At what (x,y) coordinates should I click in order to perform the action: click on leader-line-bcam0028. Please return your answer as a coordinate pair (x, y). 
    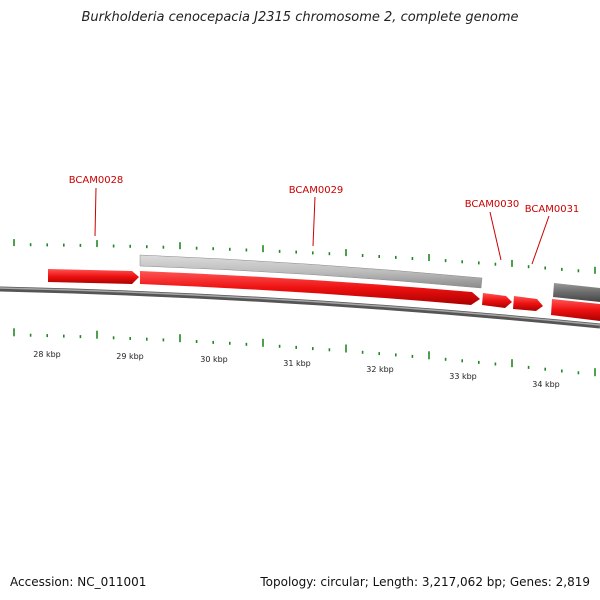
    Looking at the image, I should click on (95, 212).